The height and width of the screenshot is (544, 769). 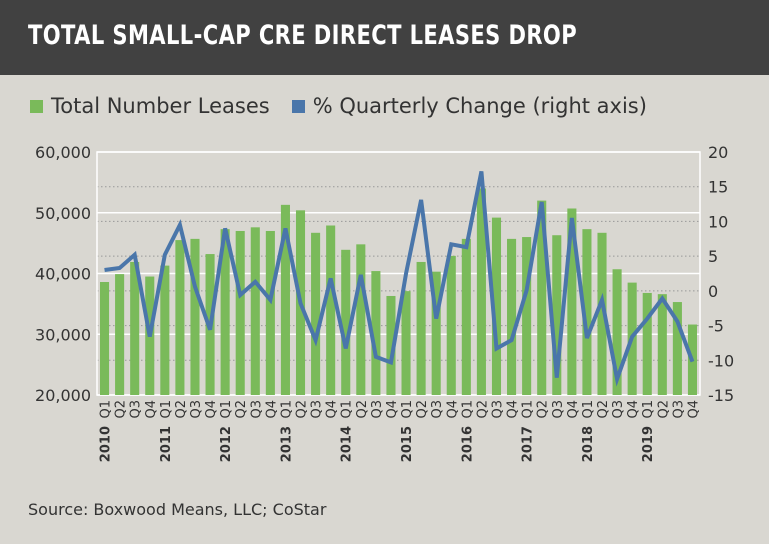 What do you see at coordinates (718, 187) in the screenshot?
I see `right-axis-tick: 15` at bounding box center [718, 187].